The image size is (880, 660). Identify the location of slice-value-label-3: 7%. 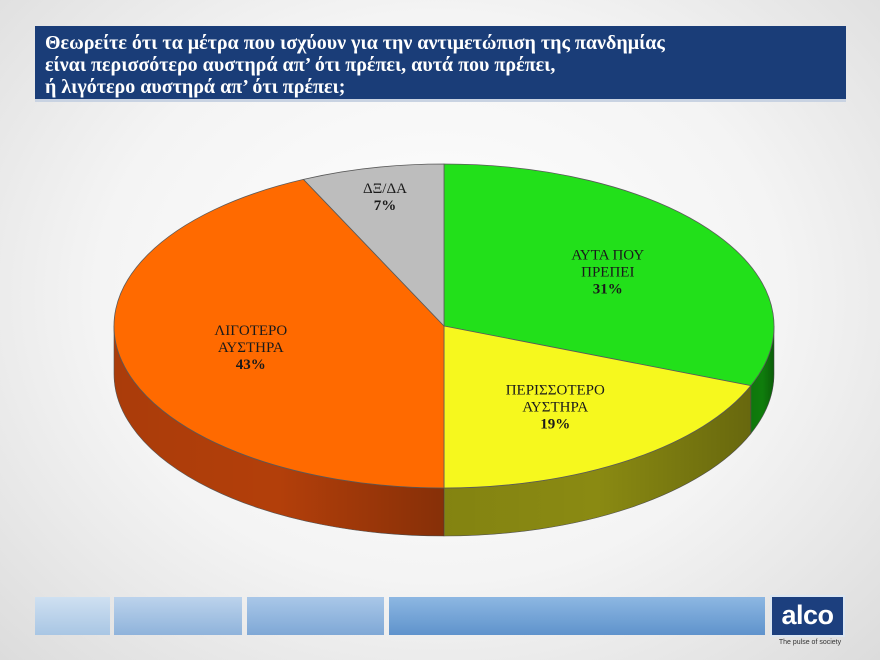
(385, 206).